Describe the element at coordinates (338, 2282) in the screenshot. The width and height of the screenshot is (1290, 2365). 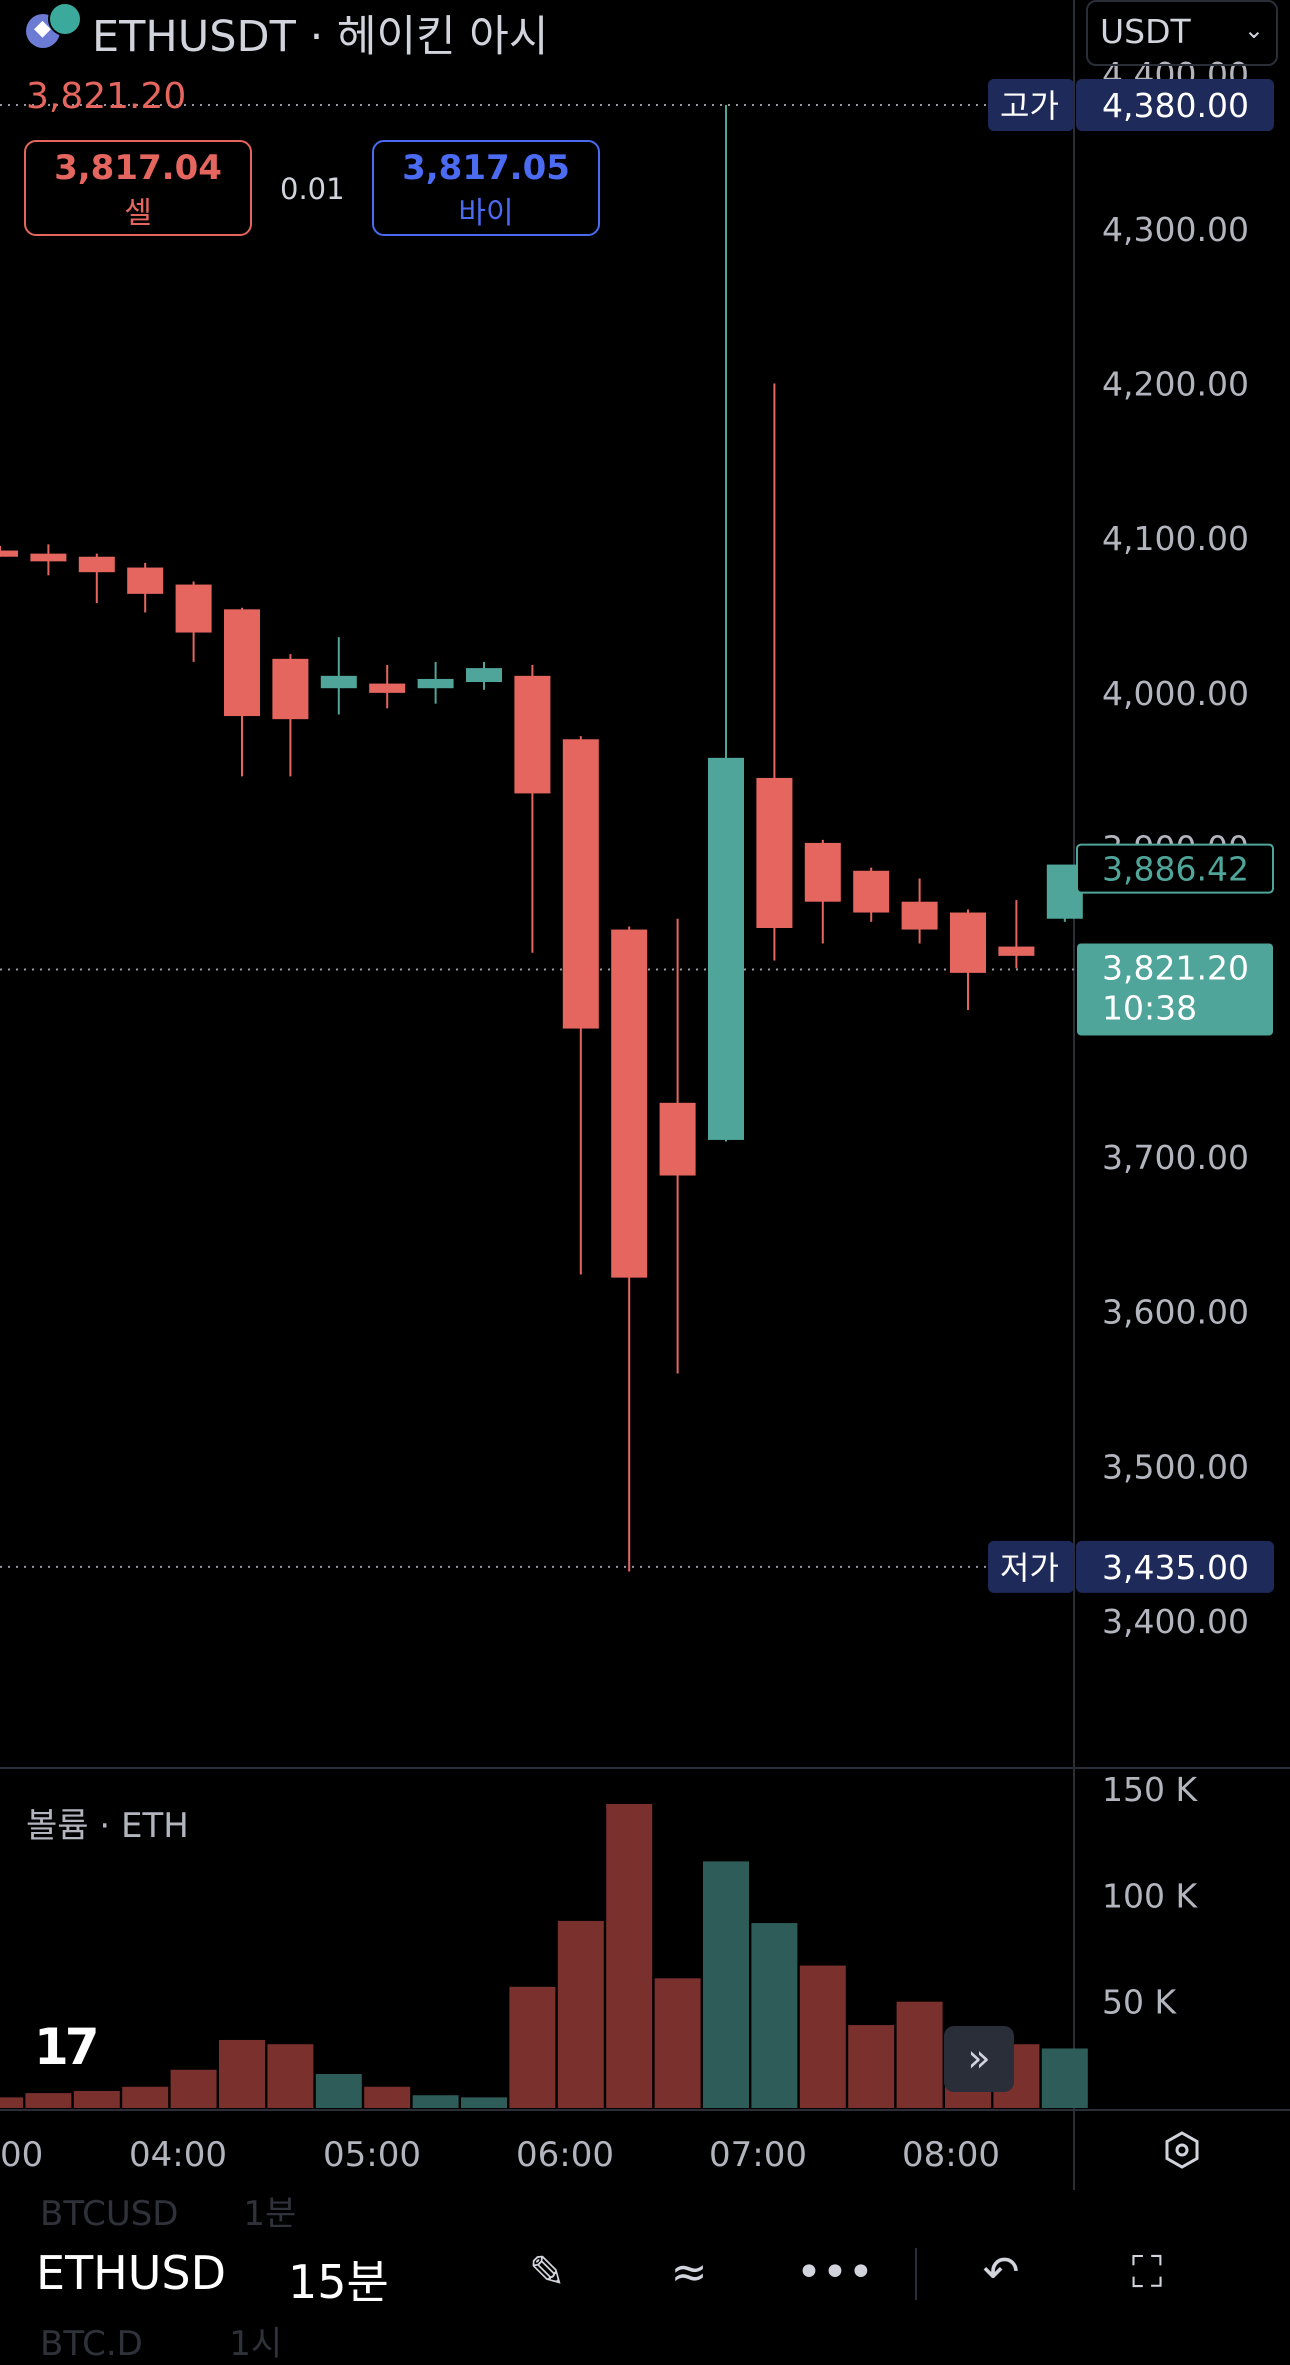
I see `timeframe-picker: 15분` at that location.